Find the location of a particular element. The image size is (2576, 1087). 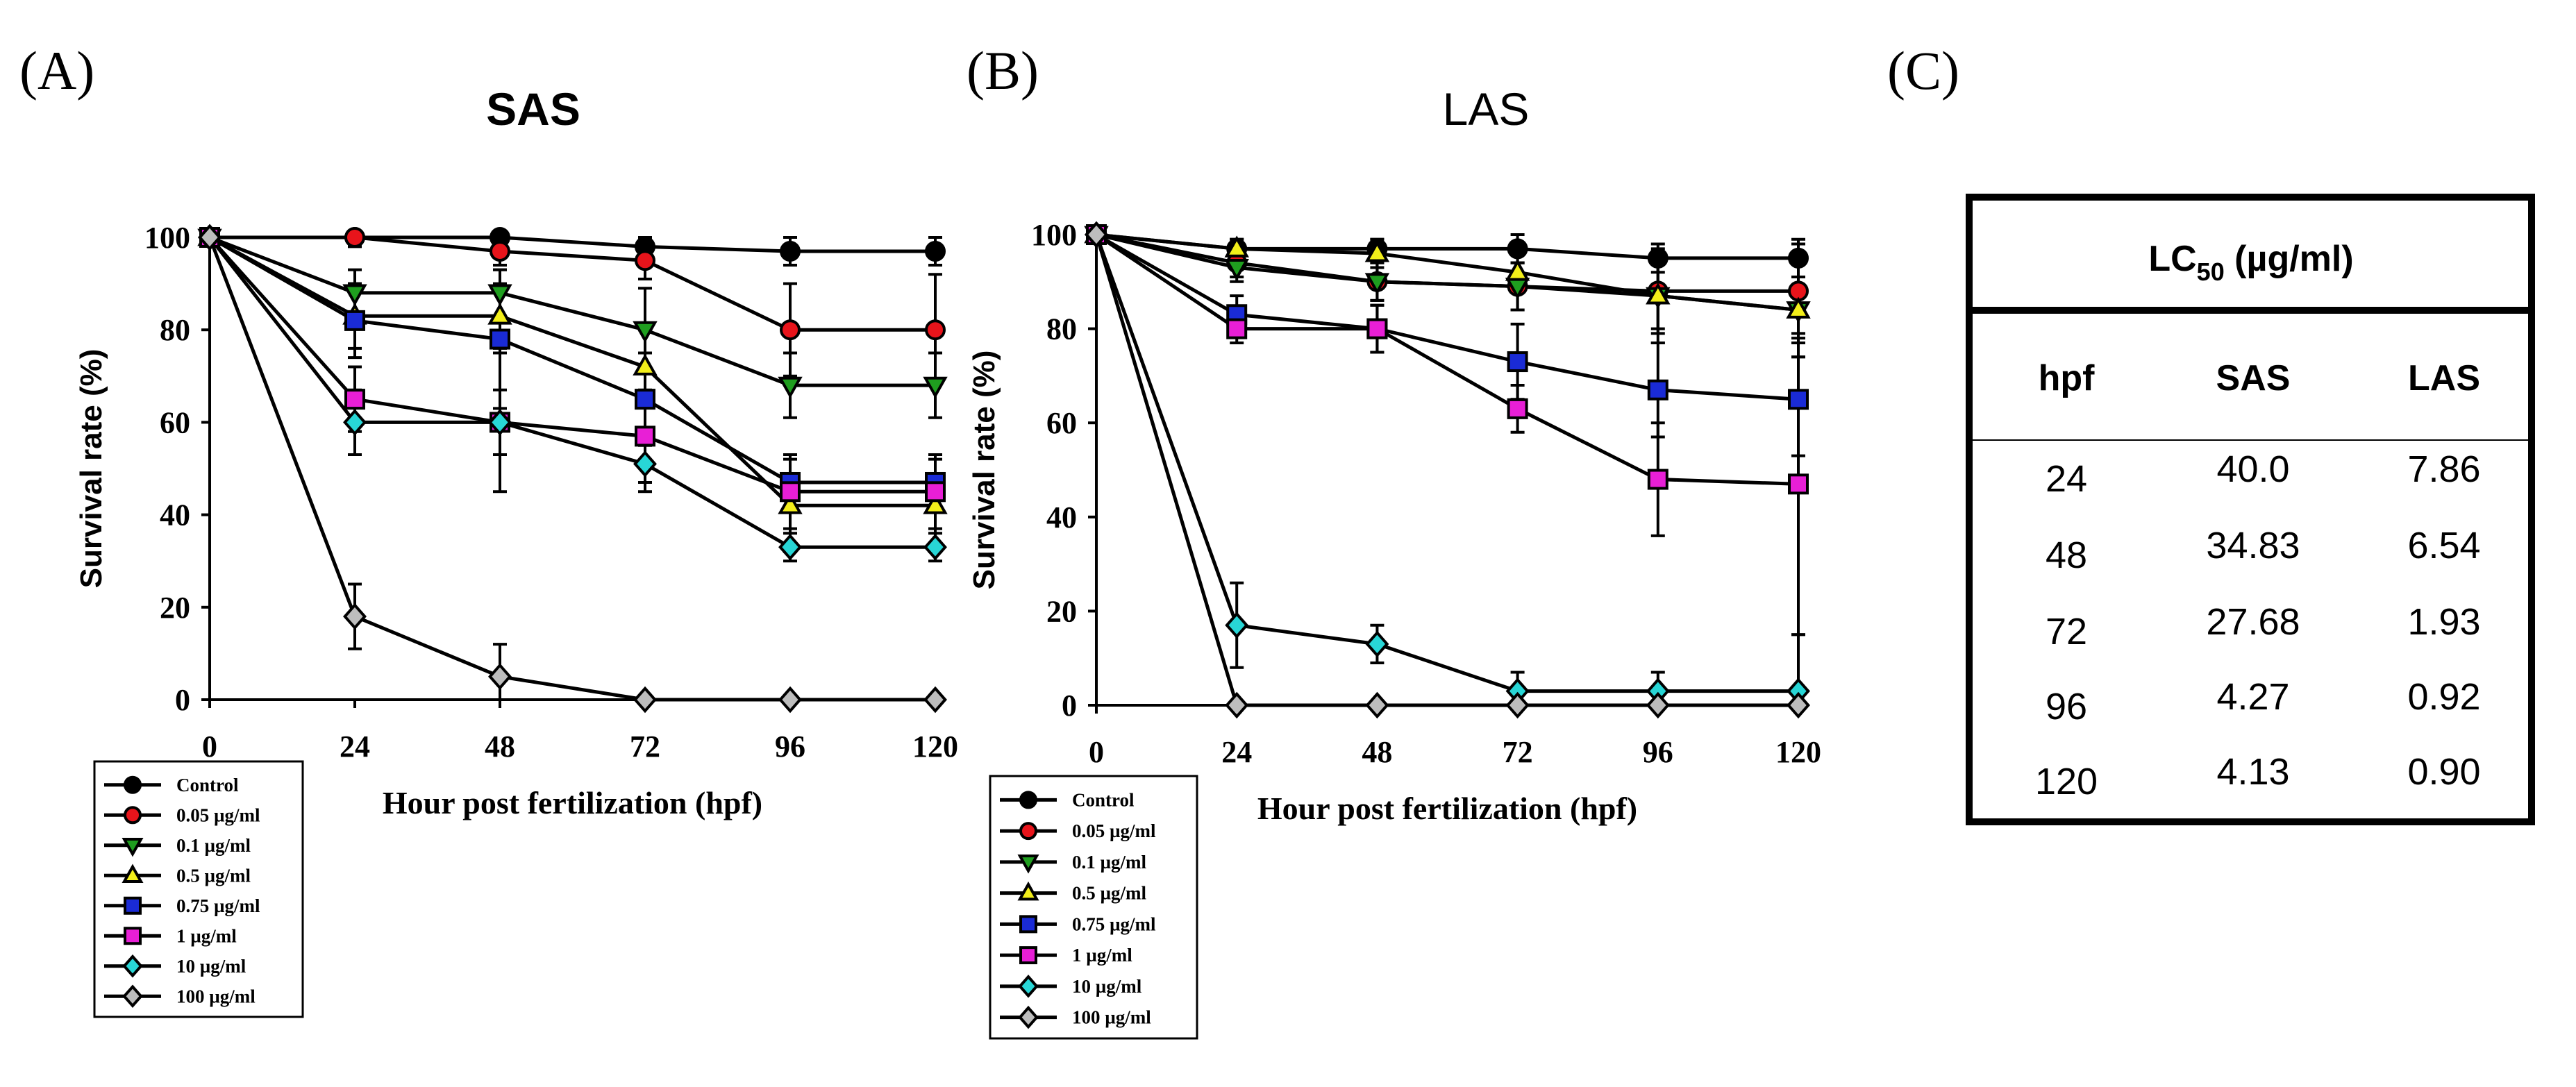

table-row: 96 4.27 0.92 is located at coordinates (2263, 702).